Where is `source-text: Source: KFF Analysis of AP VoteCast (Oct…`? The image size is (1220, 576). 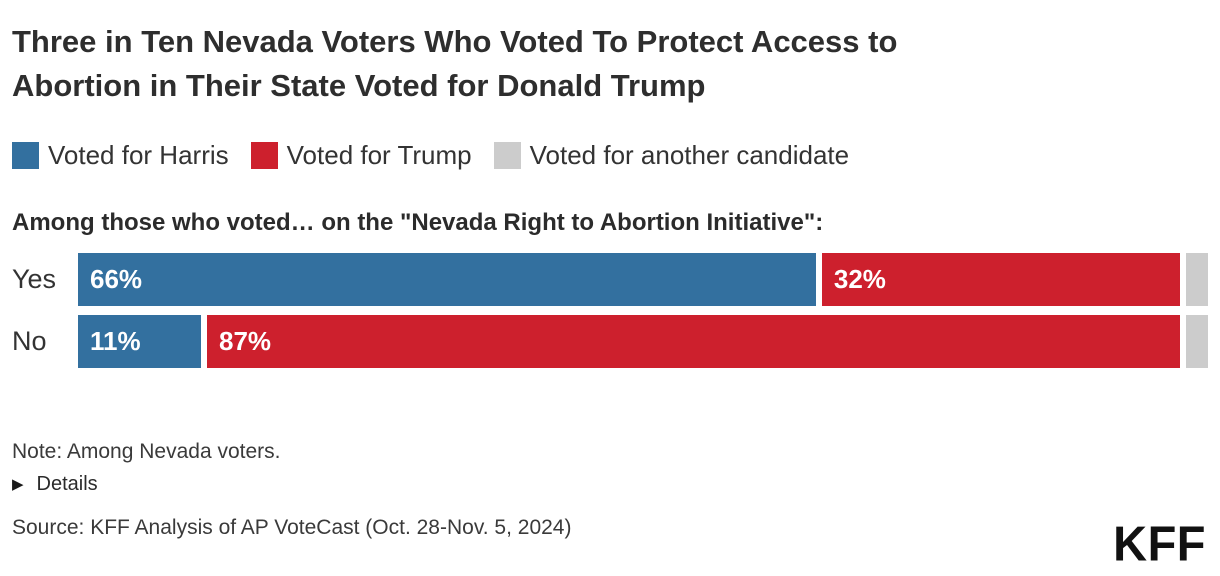 source-text: Source: KFF Analysis of AP VoteCast (Oct… is located at coordinates (292, 528).